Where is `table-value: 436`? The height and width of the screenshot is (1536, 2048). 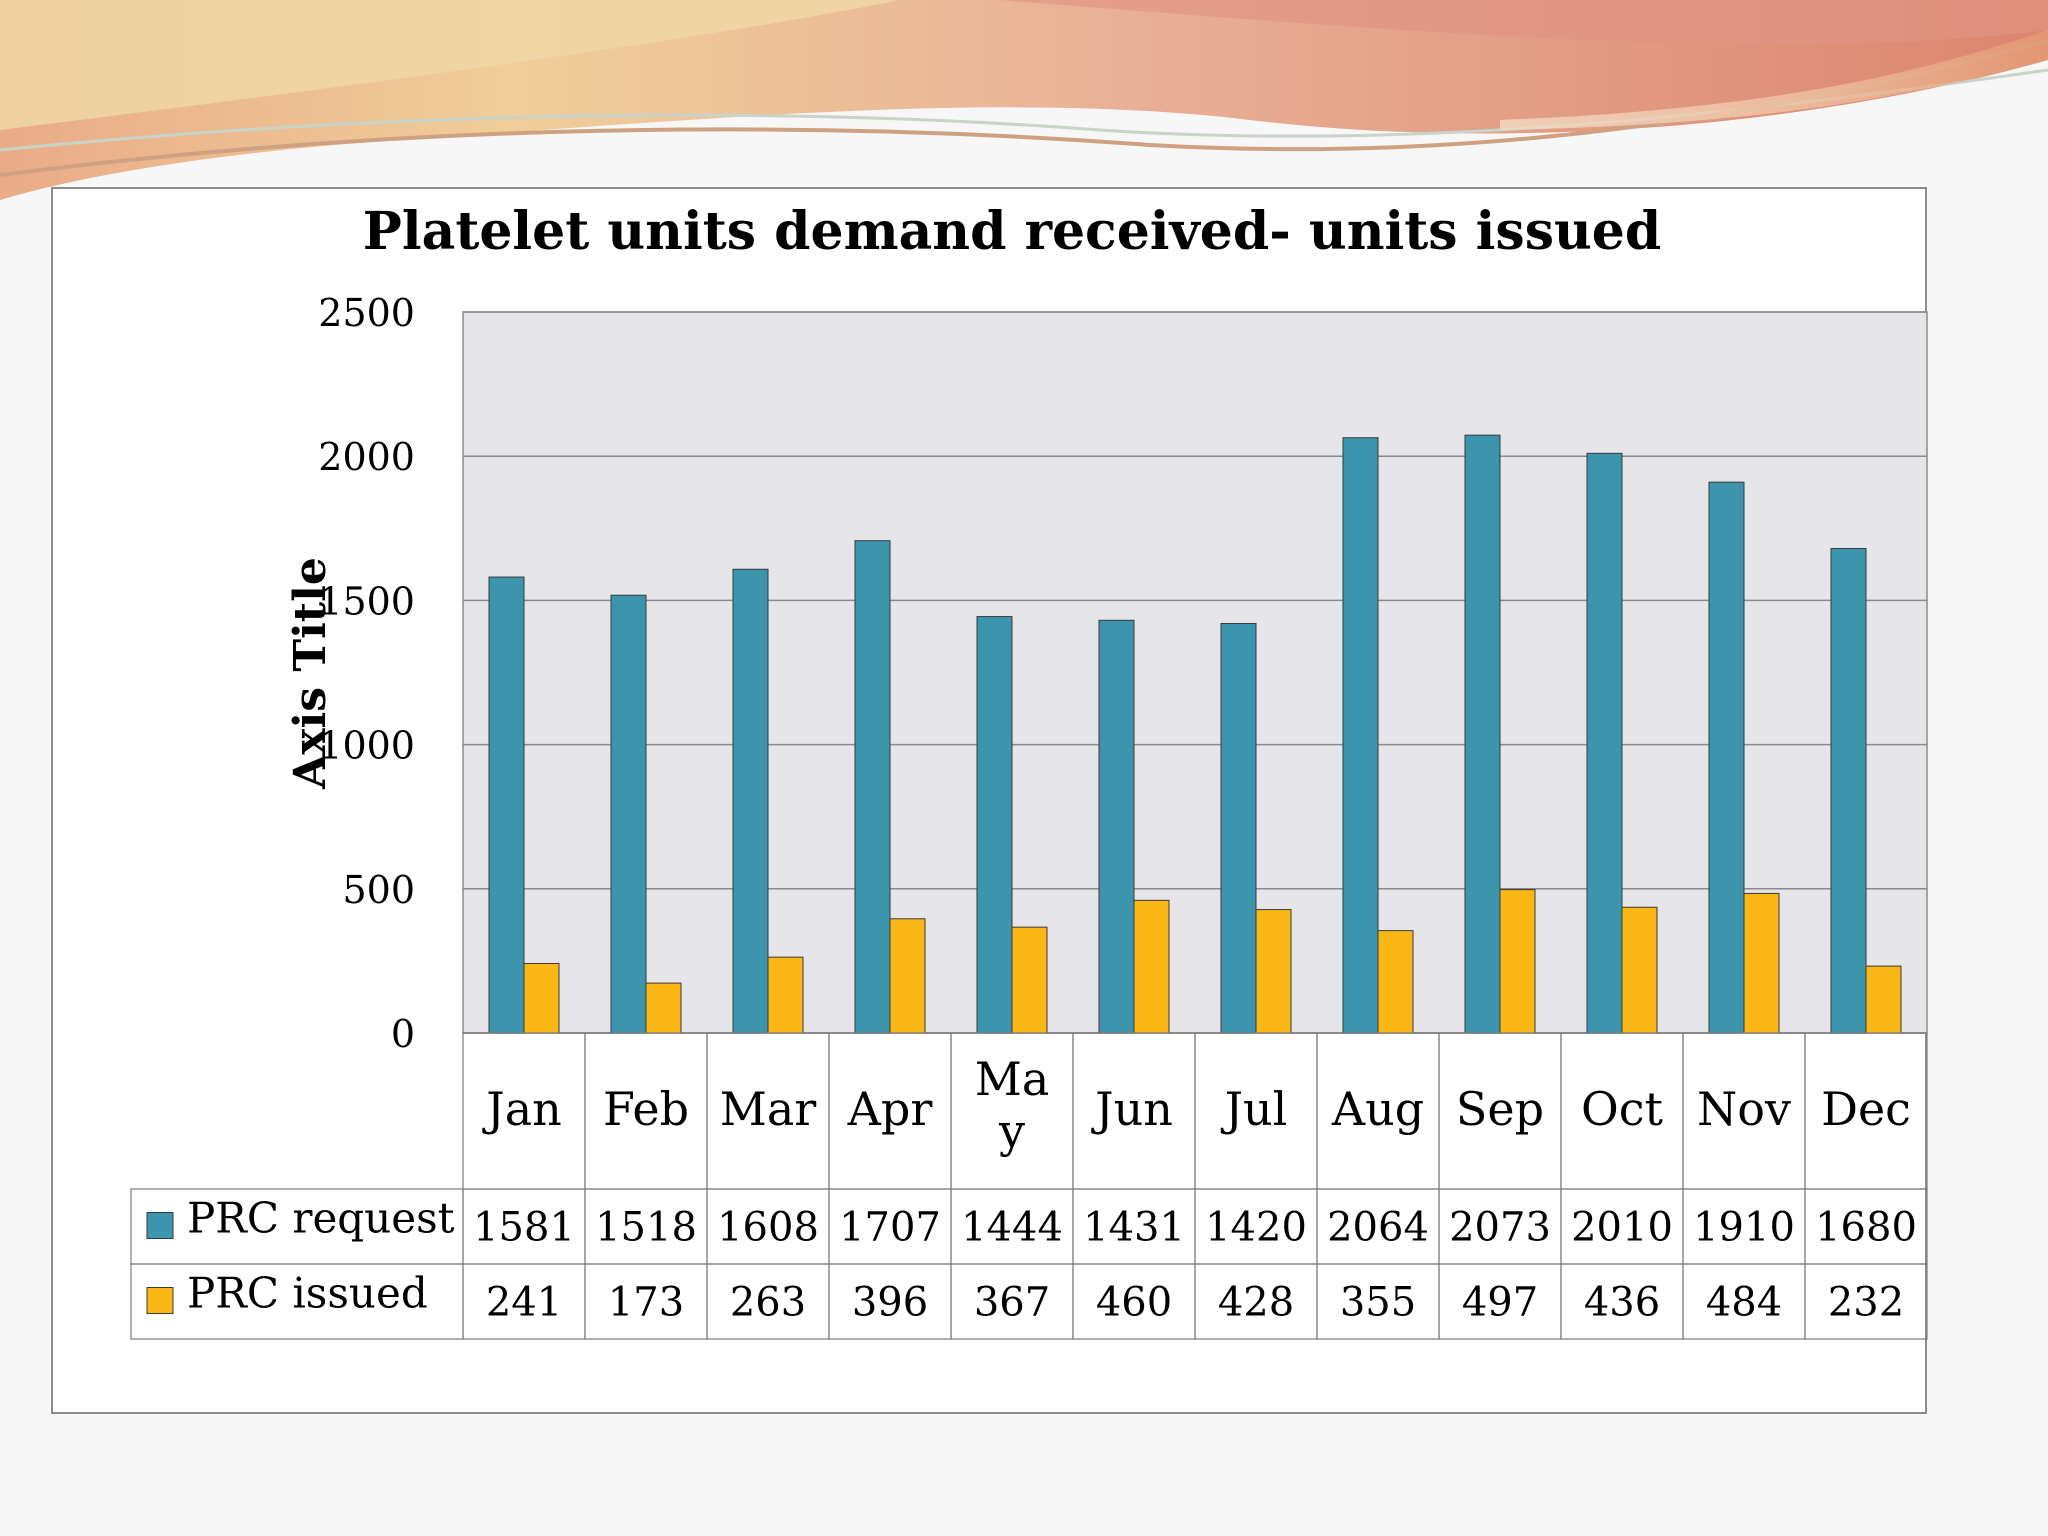 table-value: 436 is located at coordinates (1622, 1303).